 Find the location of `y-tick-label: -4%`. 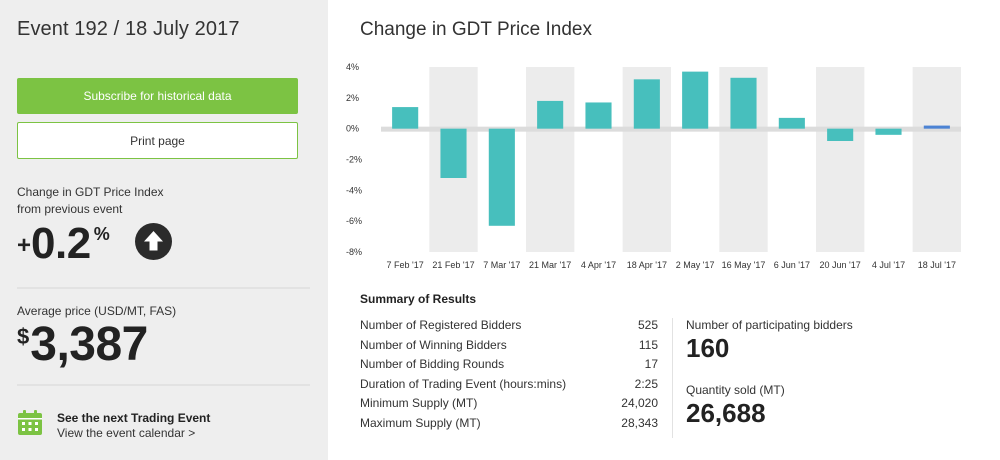

y-tick-label: -4% is located at coordinates (354, 190).